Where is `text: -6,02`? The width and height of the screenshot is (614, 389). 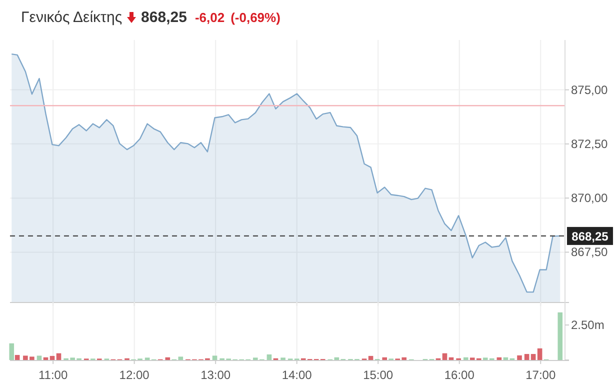 text: -6,02 is located at coordinates (209, 17).